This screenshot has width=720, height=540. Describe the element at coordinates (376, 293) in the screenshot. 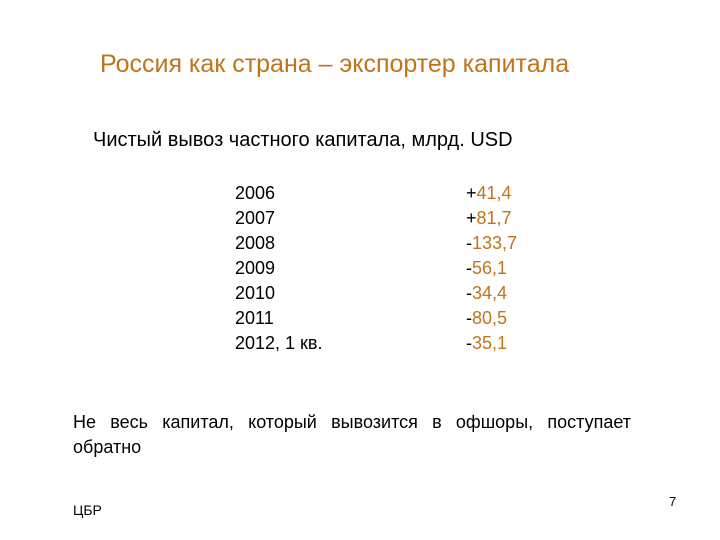

I see `table-row: 2010 -34,4` at that location.